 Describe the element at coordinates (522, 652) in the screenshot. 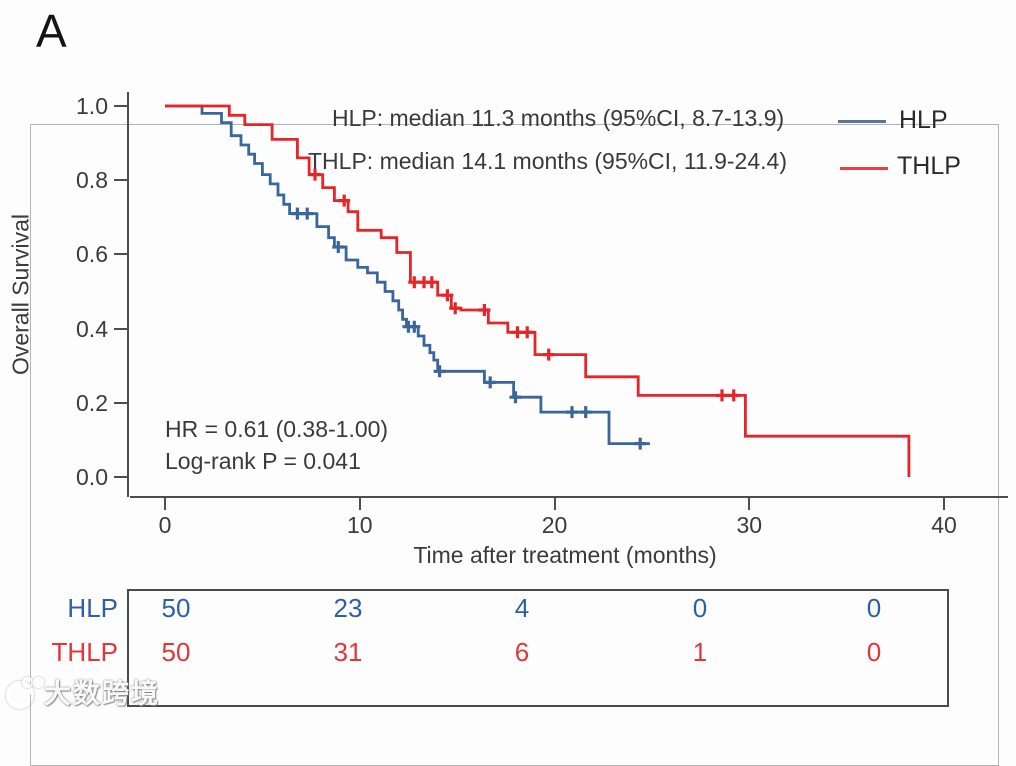

I see `risk-value: 6` at that location.